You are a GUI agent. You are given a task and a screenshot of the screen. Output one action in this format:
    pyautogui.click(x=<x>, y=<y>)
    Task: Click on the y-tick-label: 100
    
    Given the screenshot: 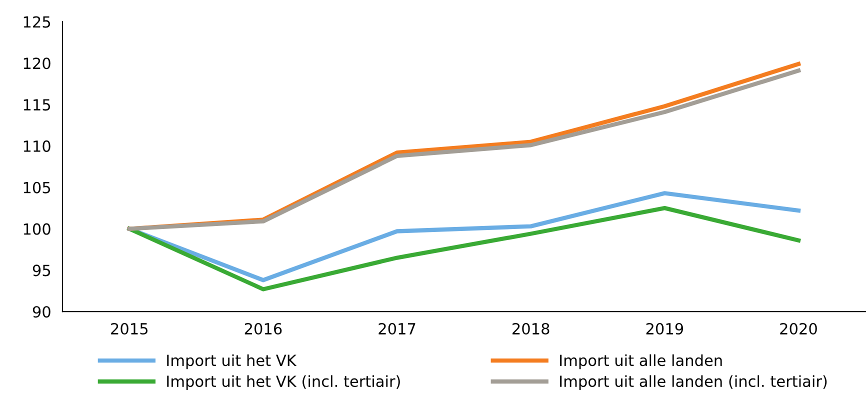 What is the action you would take?
    pyautogui.click(x=37, y=229)
    